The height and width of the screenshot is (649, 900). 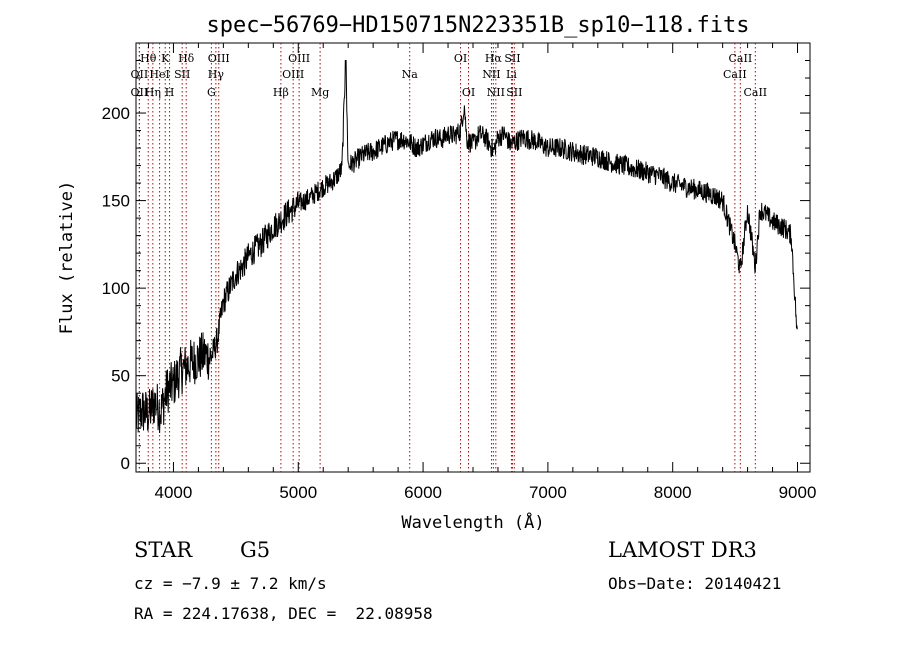 What do you see at coordinates (496, 92) in the screenshot?
I see `line-label-23: NII` at bounding box center [496, 92].